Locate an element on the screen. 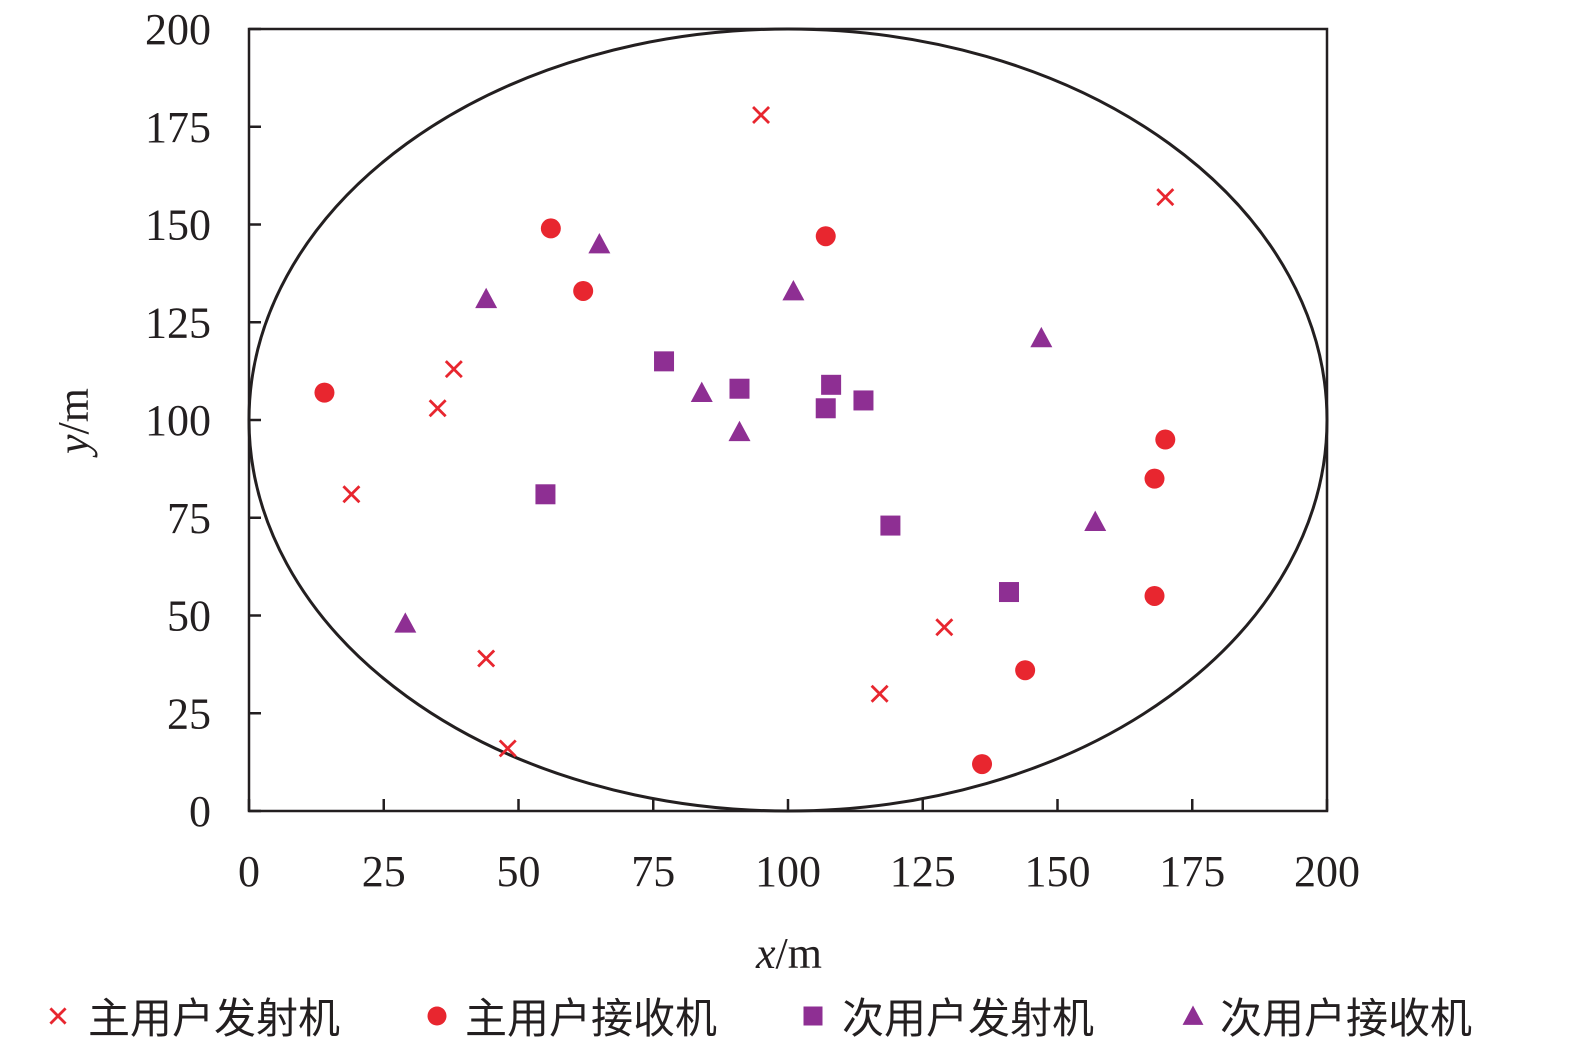 This screenshot has height=1048, width=1575. x-tick-label: 150 is located at coordinates (1058, 871).